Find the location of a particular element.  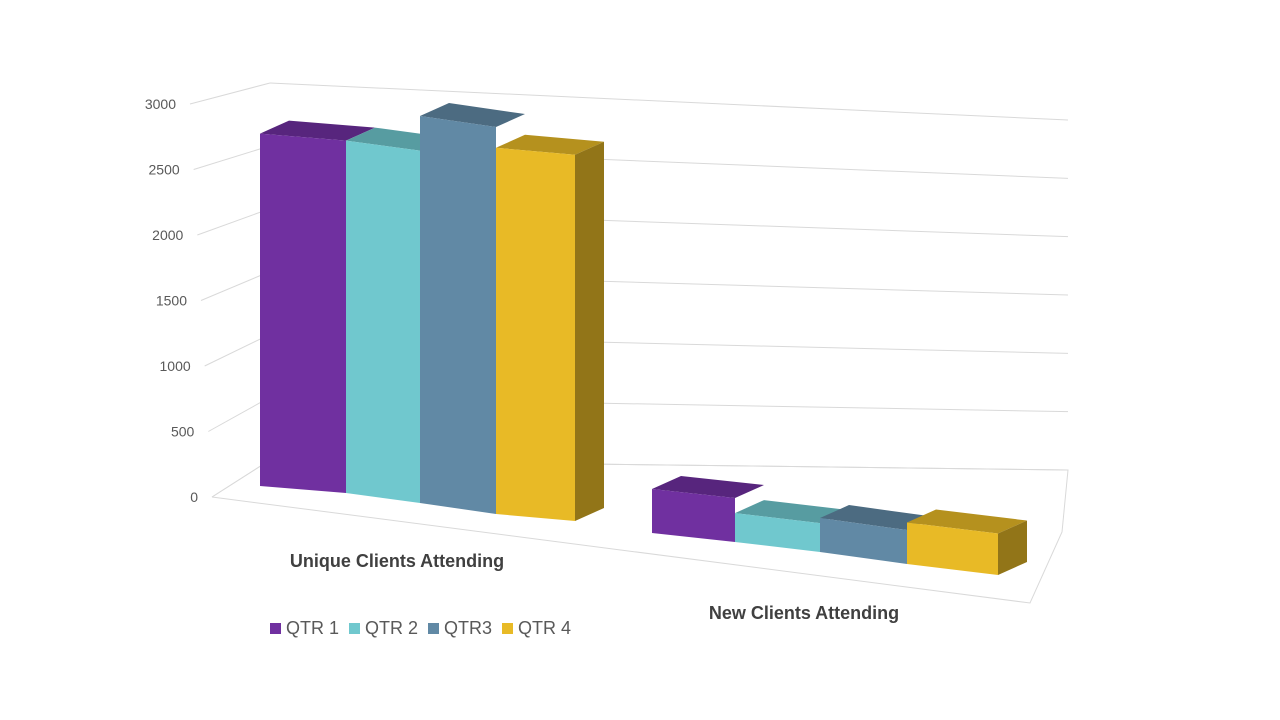

legend-item: QTR 4 is located at coordinates (536, 628).